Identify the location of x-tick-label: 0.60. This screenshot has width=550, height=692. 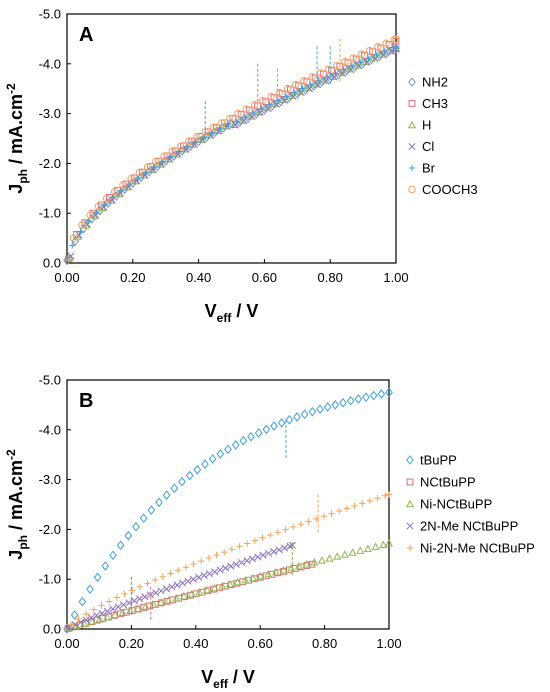
(264, 277).